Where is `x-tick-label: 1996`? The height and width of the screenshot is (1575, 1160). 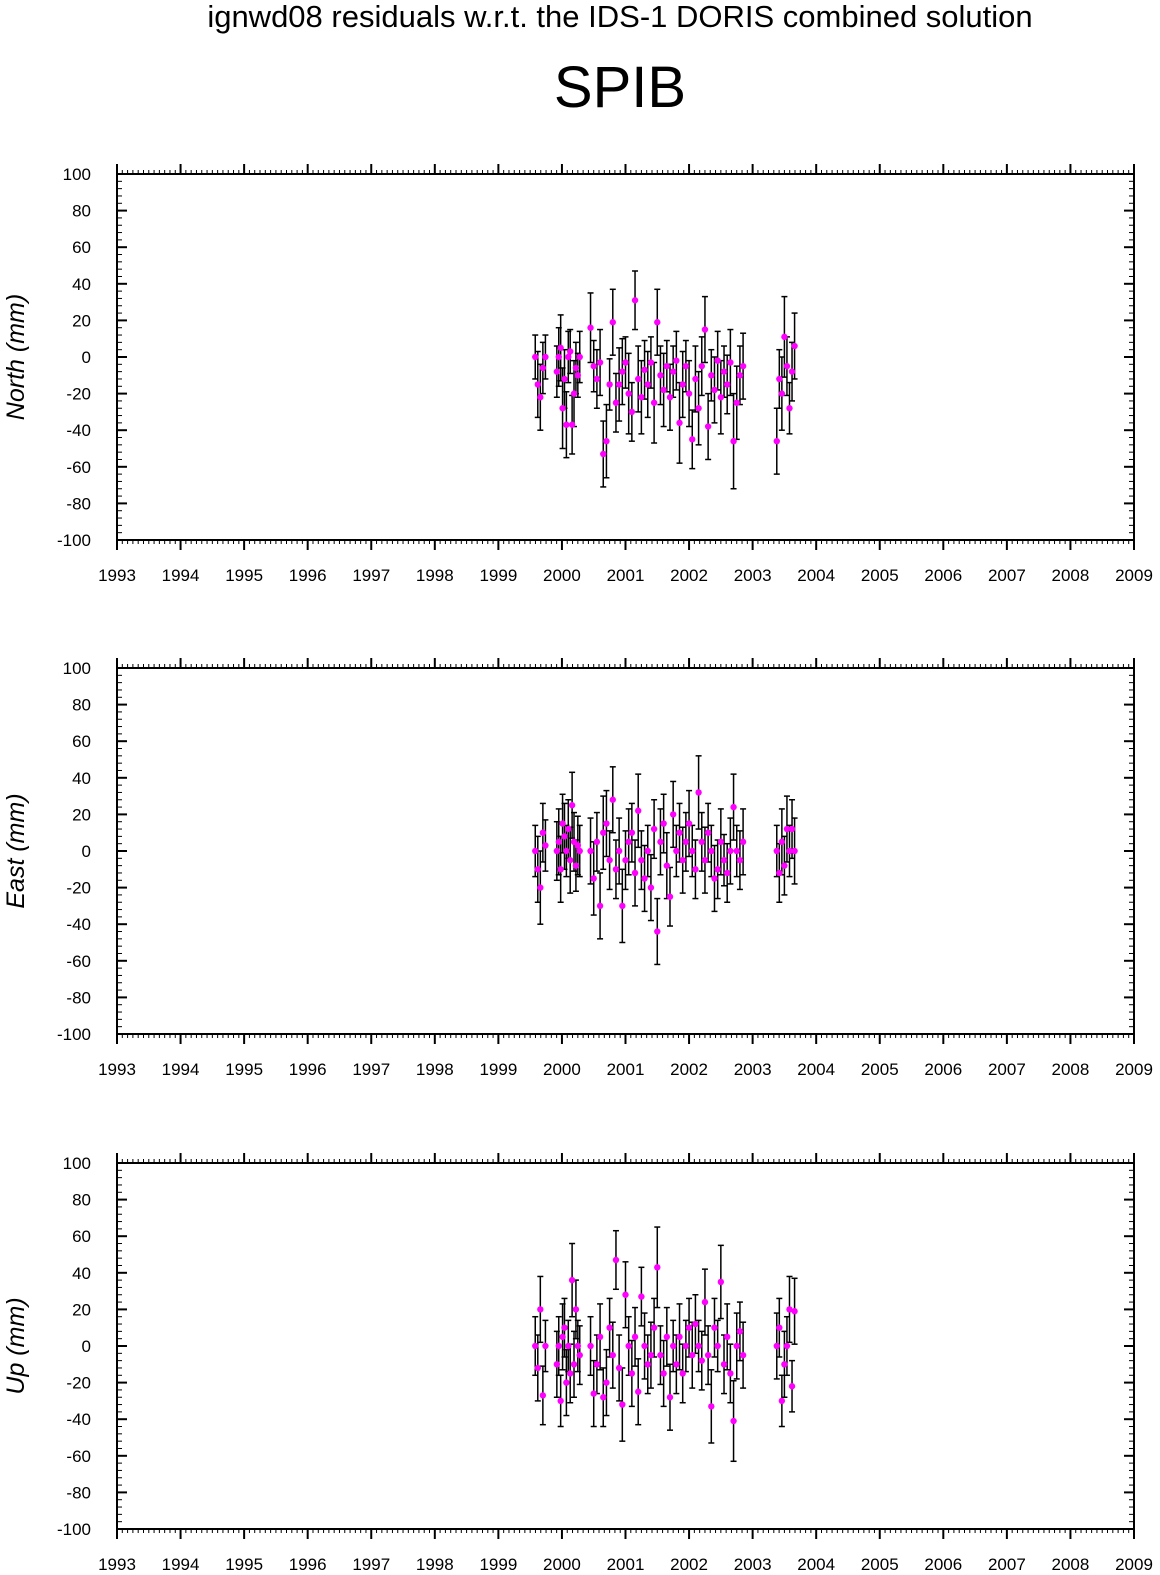 x-tick-label: 1996 is located at coordinates (308, 1564).